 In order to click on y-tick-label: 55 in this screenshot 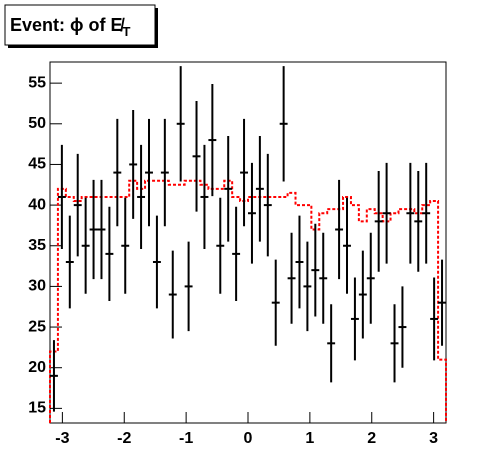, I will do `click(37, 82)`.